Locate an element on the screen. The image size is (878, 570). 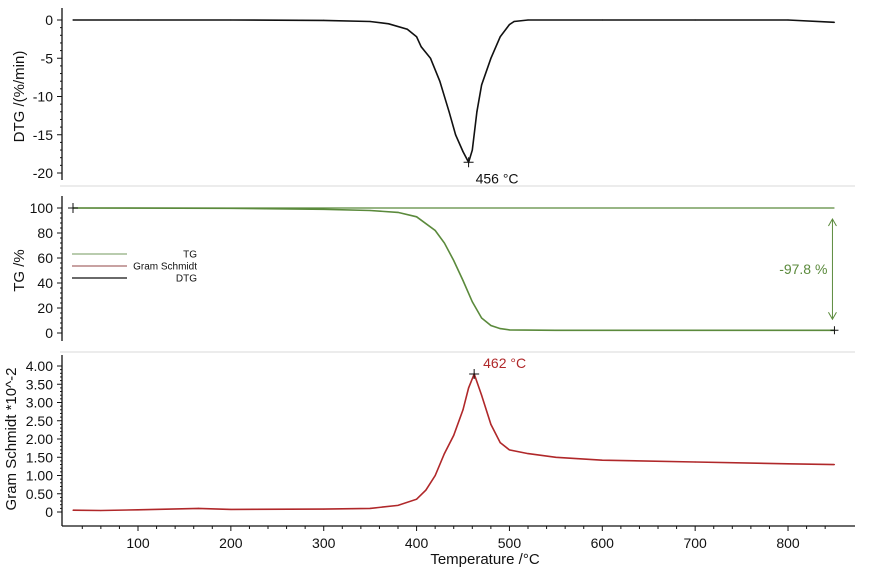
legend-label: TG is located at coordinates (190, 255).